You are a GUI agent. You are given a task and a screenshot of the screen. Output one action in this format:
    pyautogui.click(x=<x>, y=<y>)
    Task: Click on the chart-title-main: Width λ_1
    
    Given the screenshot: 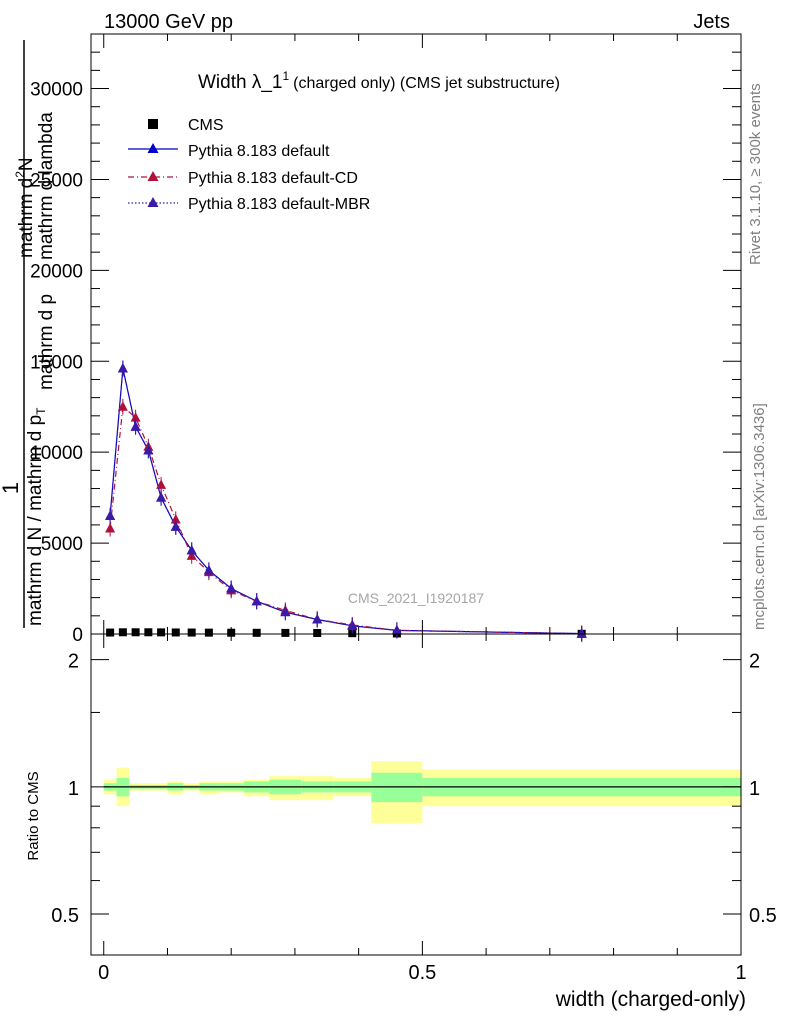 What is the action you would take?
    pyautogui.click(x=240, y=82)
    